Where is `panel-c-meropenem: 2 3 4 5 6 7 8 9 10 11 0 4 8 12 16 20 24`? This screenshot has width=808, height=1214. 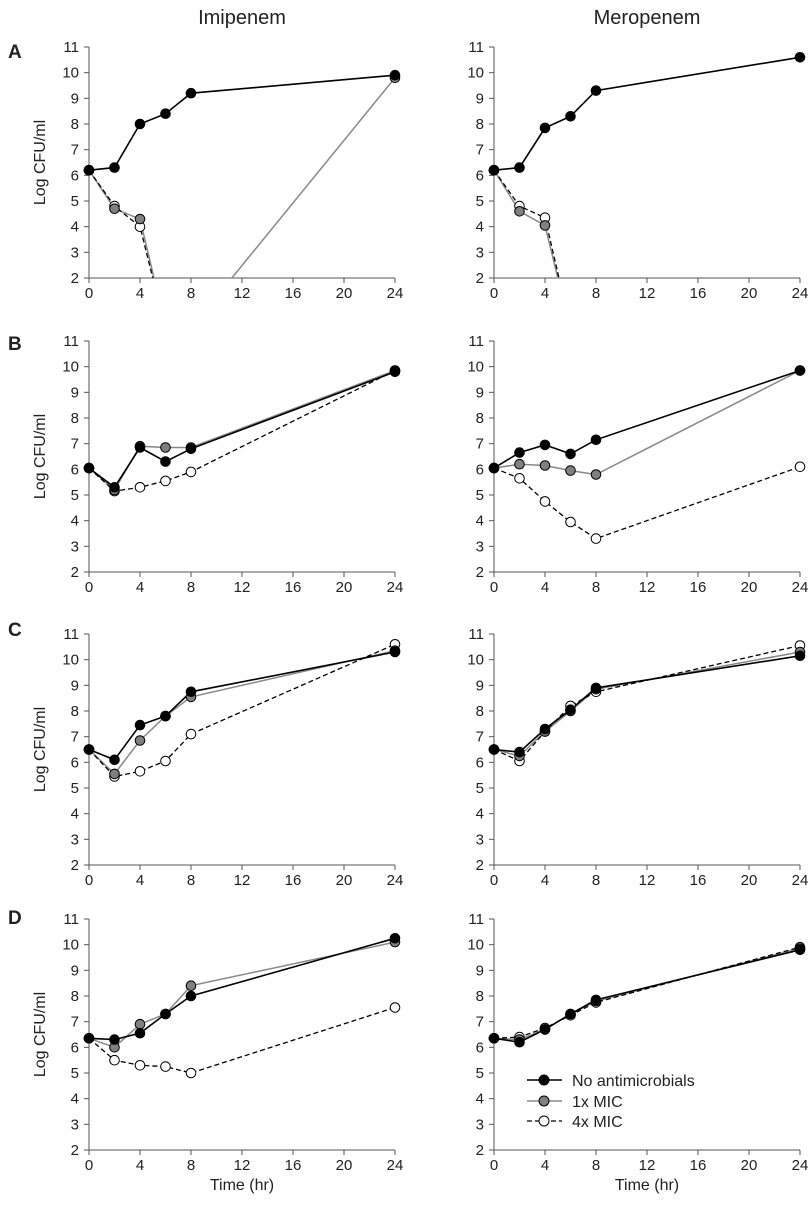 panel-c-meropenem: 2 3 4 5 6 7 8 9 10 11 0 4 8 12 16 20 24 is located at coordinates (637, 757).